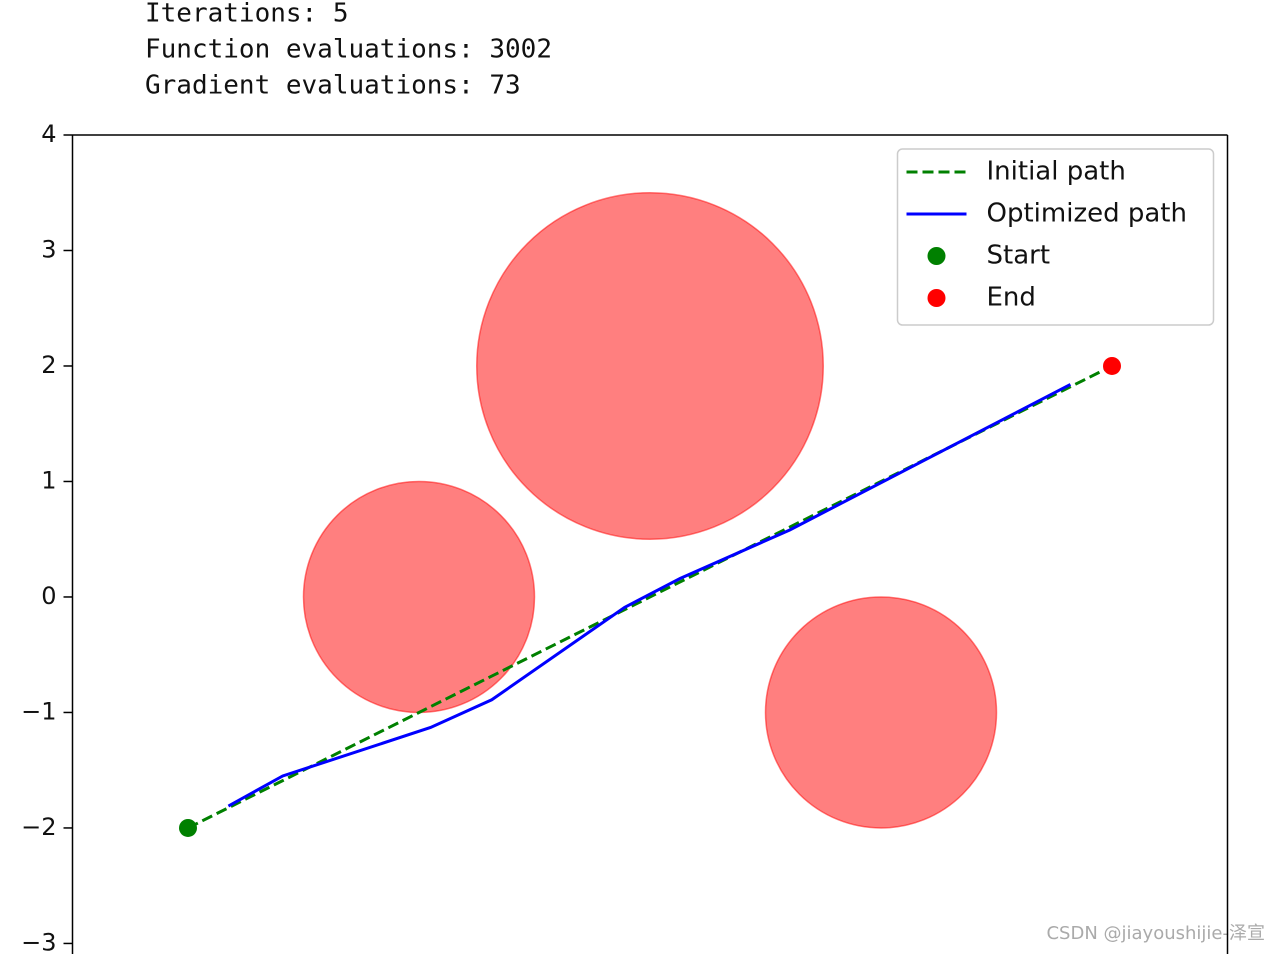 This screenshot has height=954, width=1280. What do you see at coordinates (48, 596) in the screenshot?
I see `y-tick-label: 0` at bounding box center [48, 596].